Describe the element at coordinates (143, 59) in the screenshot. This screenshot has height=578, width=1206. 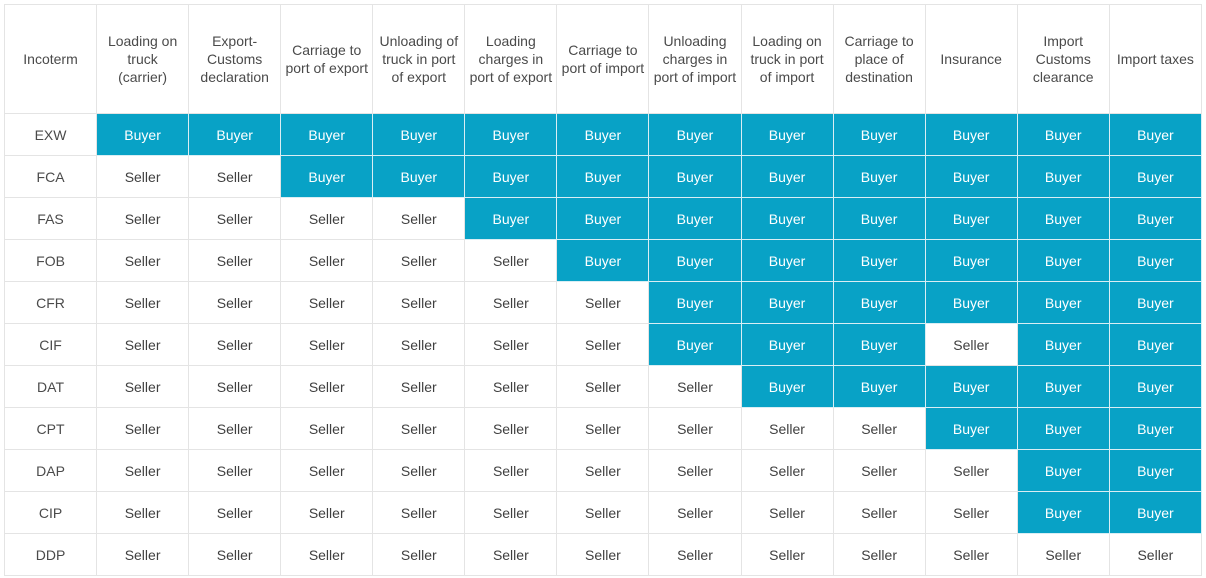
I see `column-header: Loading on truck (carrier)` at that location.